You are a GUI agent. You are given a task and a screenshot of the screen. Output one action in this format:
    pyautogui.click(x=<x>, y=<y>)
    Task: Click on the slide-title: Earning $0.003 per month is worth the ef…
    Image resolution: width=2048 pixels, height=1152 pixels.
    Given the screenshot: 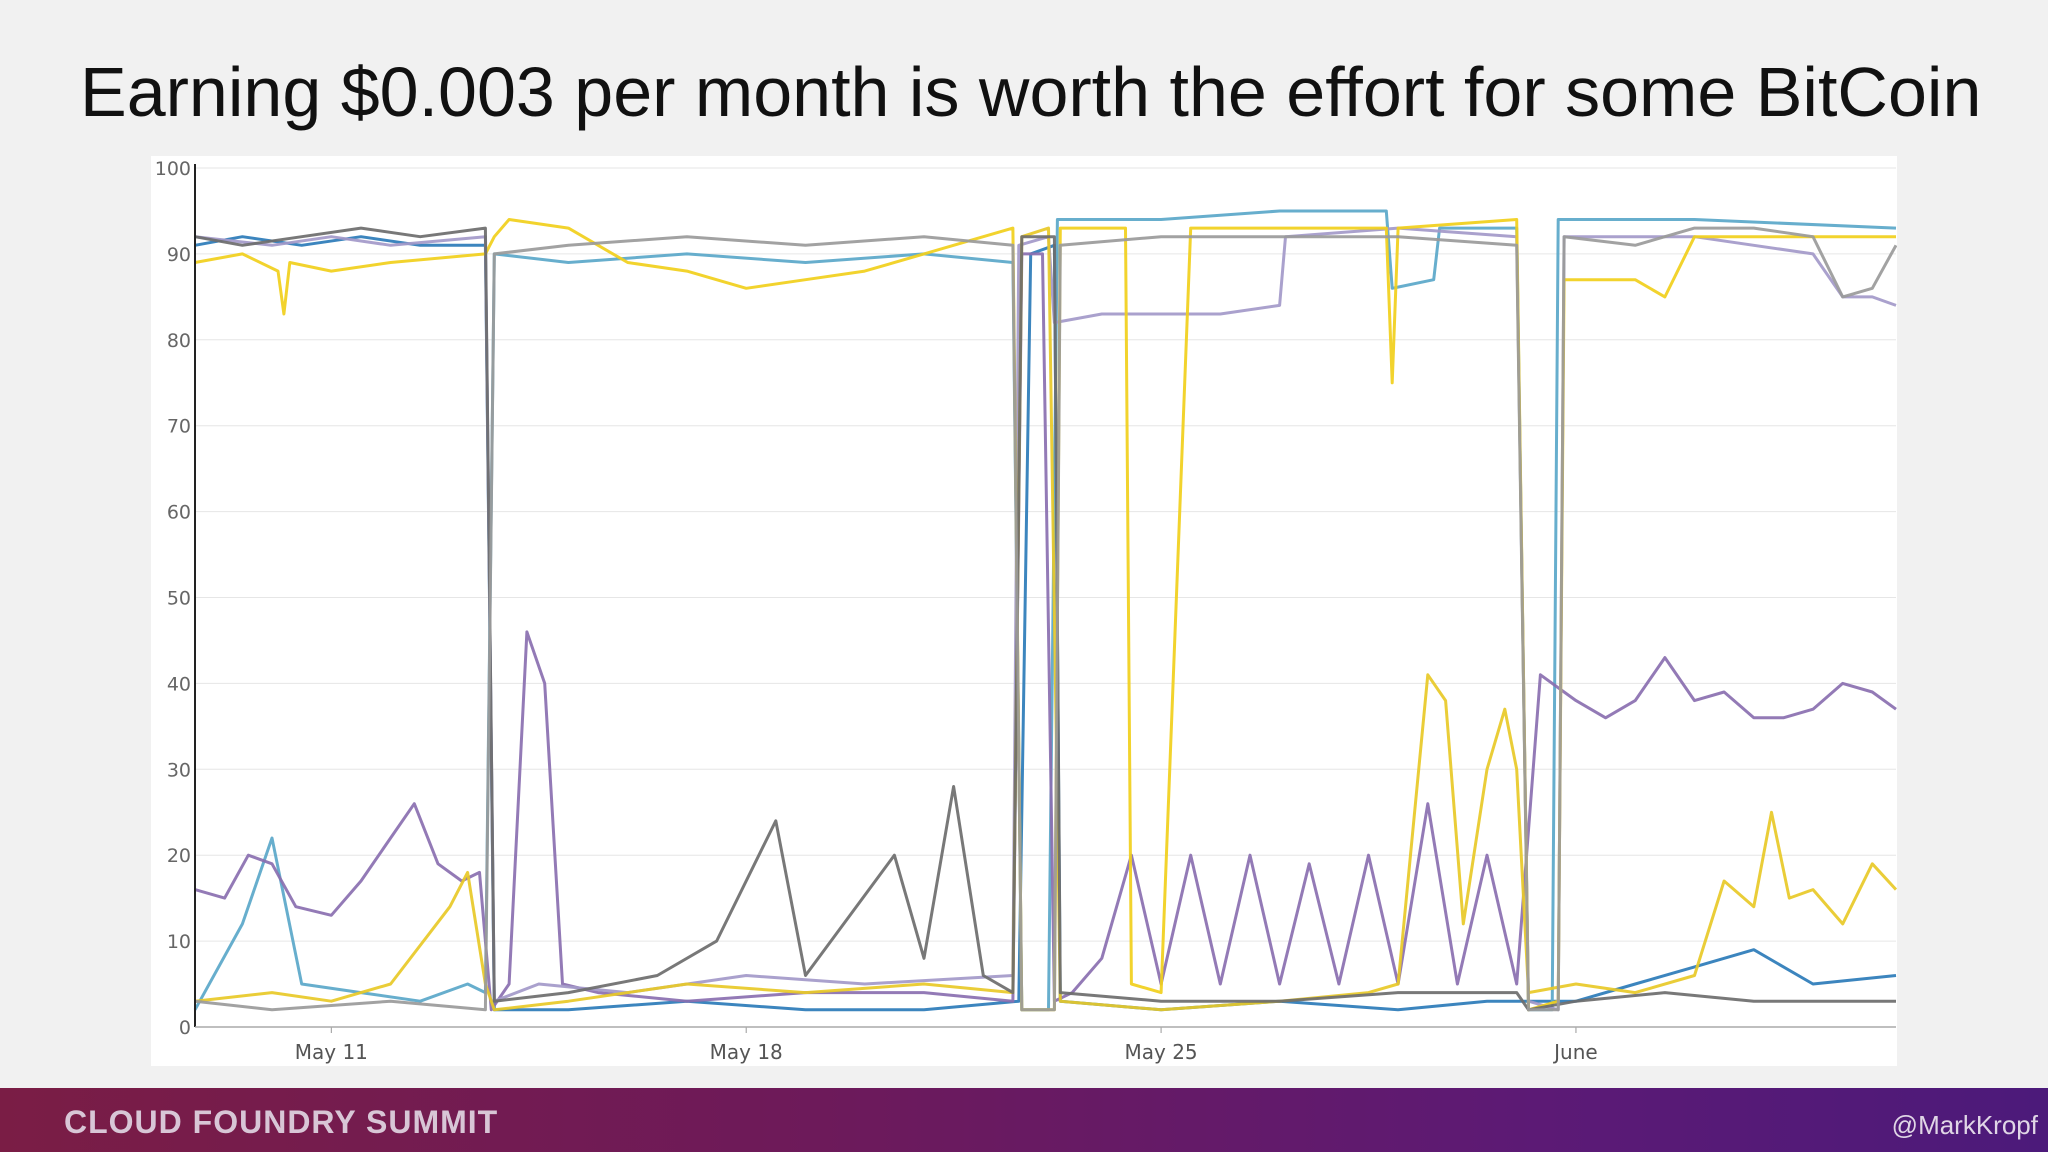 What is the action you would take?
    pyautogui.click(x=1031, y=92)
    